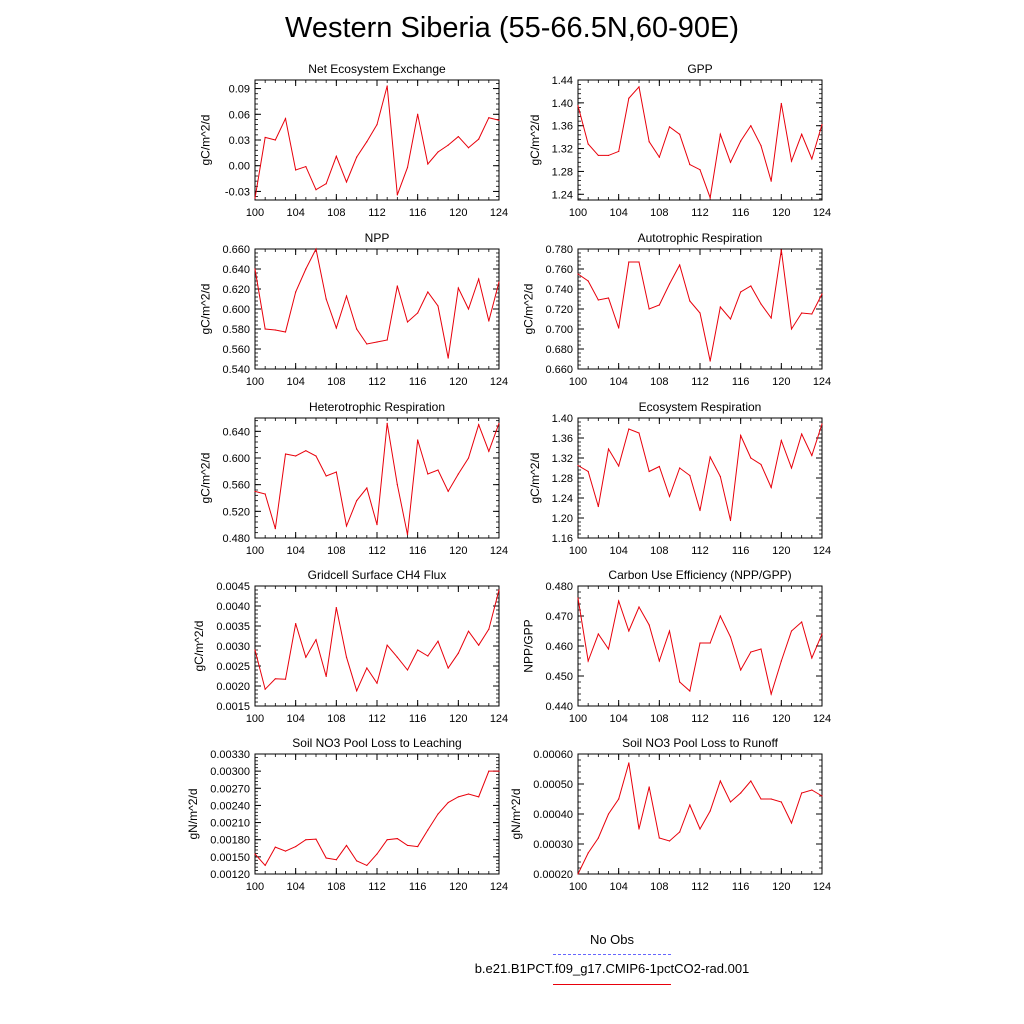  I want to click on y-tick-label: 0.450, so click(559, 677).